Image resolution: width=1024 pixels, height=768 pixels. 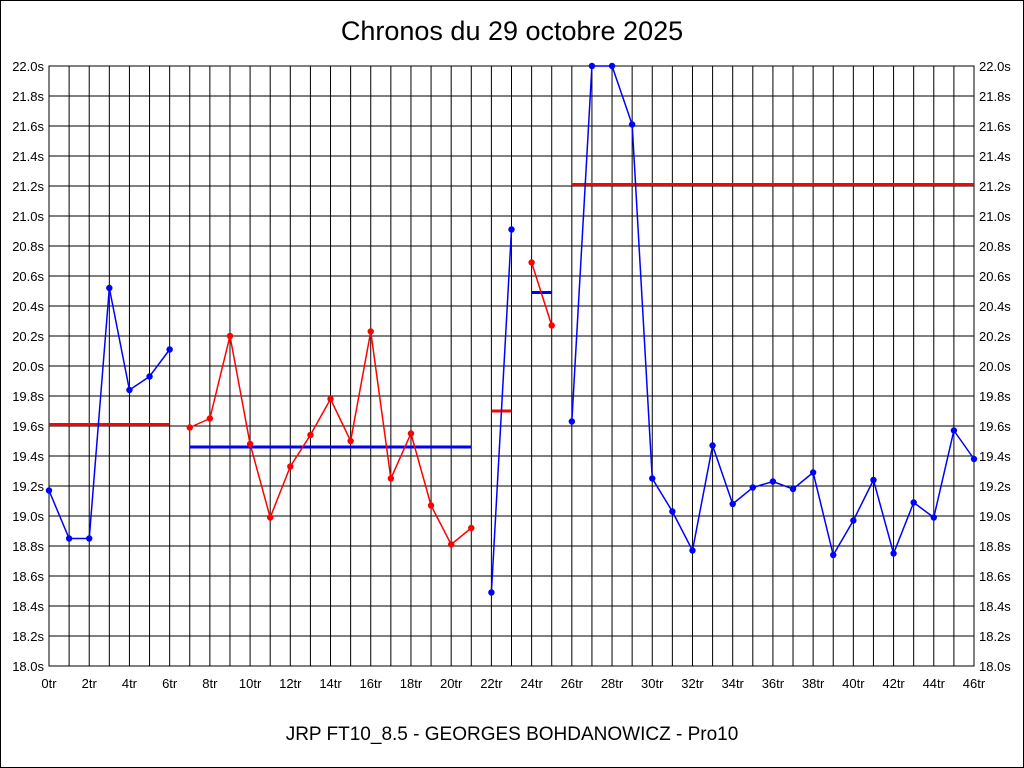 I want to click on y-tick-label-right: 20.8s, so click(x=995, y=246).